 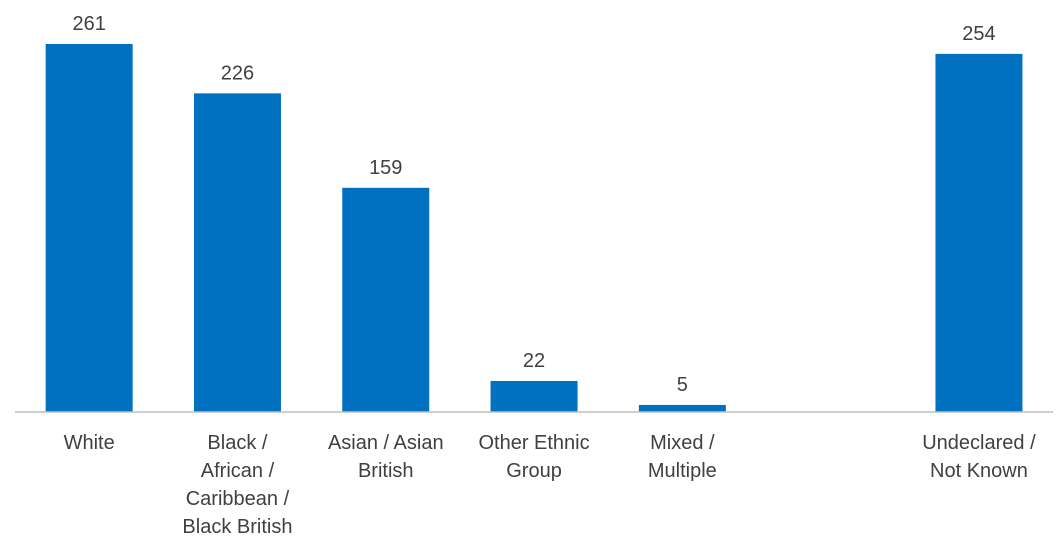 What do you see at coordinates (533, 443) in the screenshot?
I see `category-label-line: Other Ethnic` at bounding box center [533, 443].